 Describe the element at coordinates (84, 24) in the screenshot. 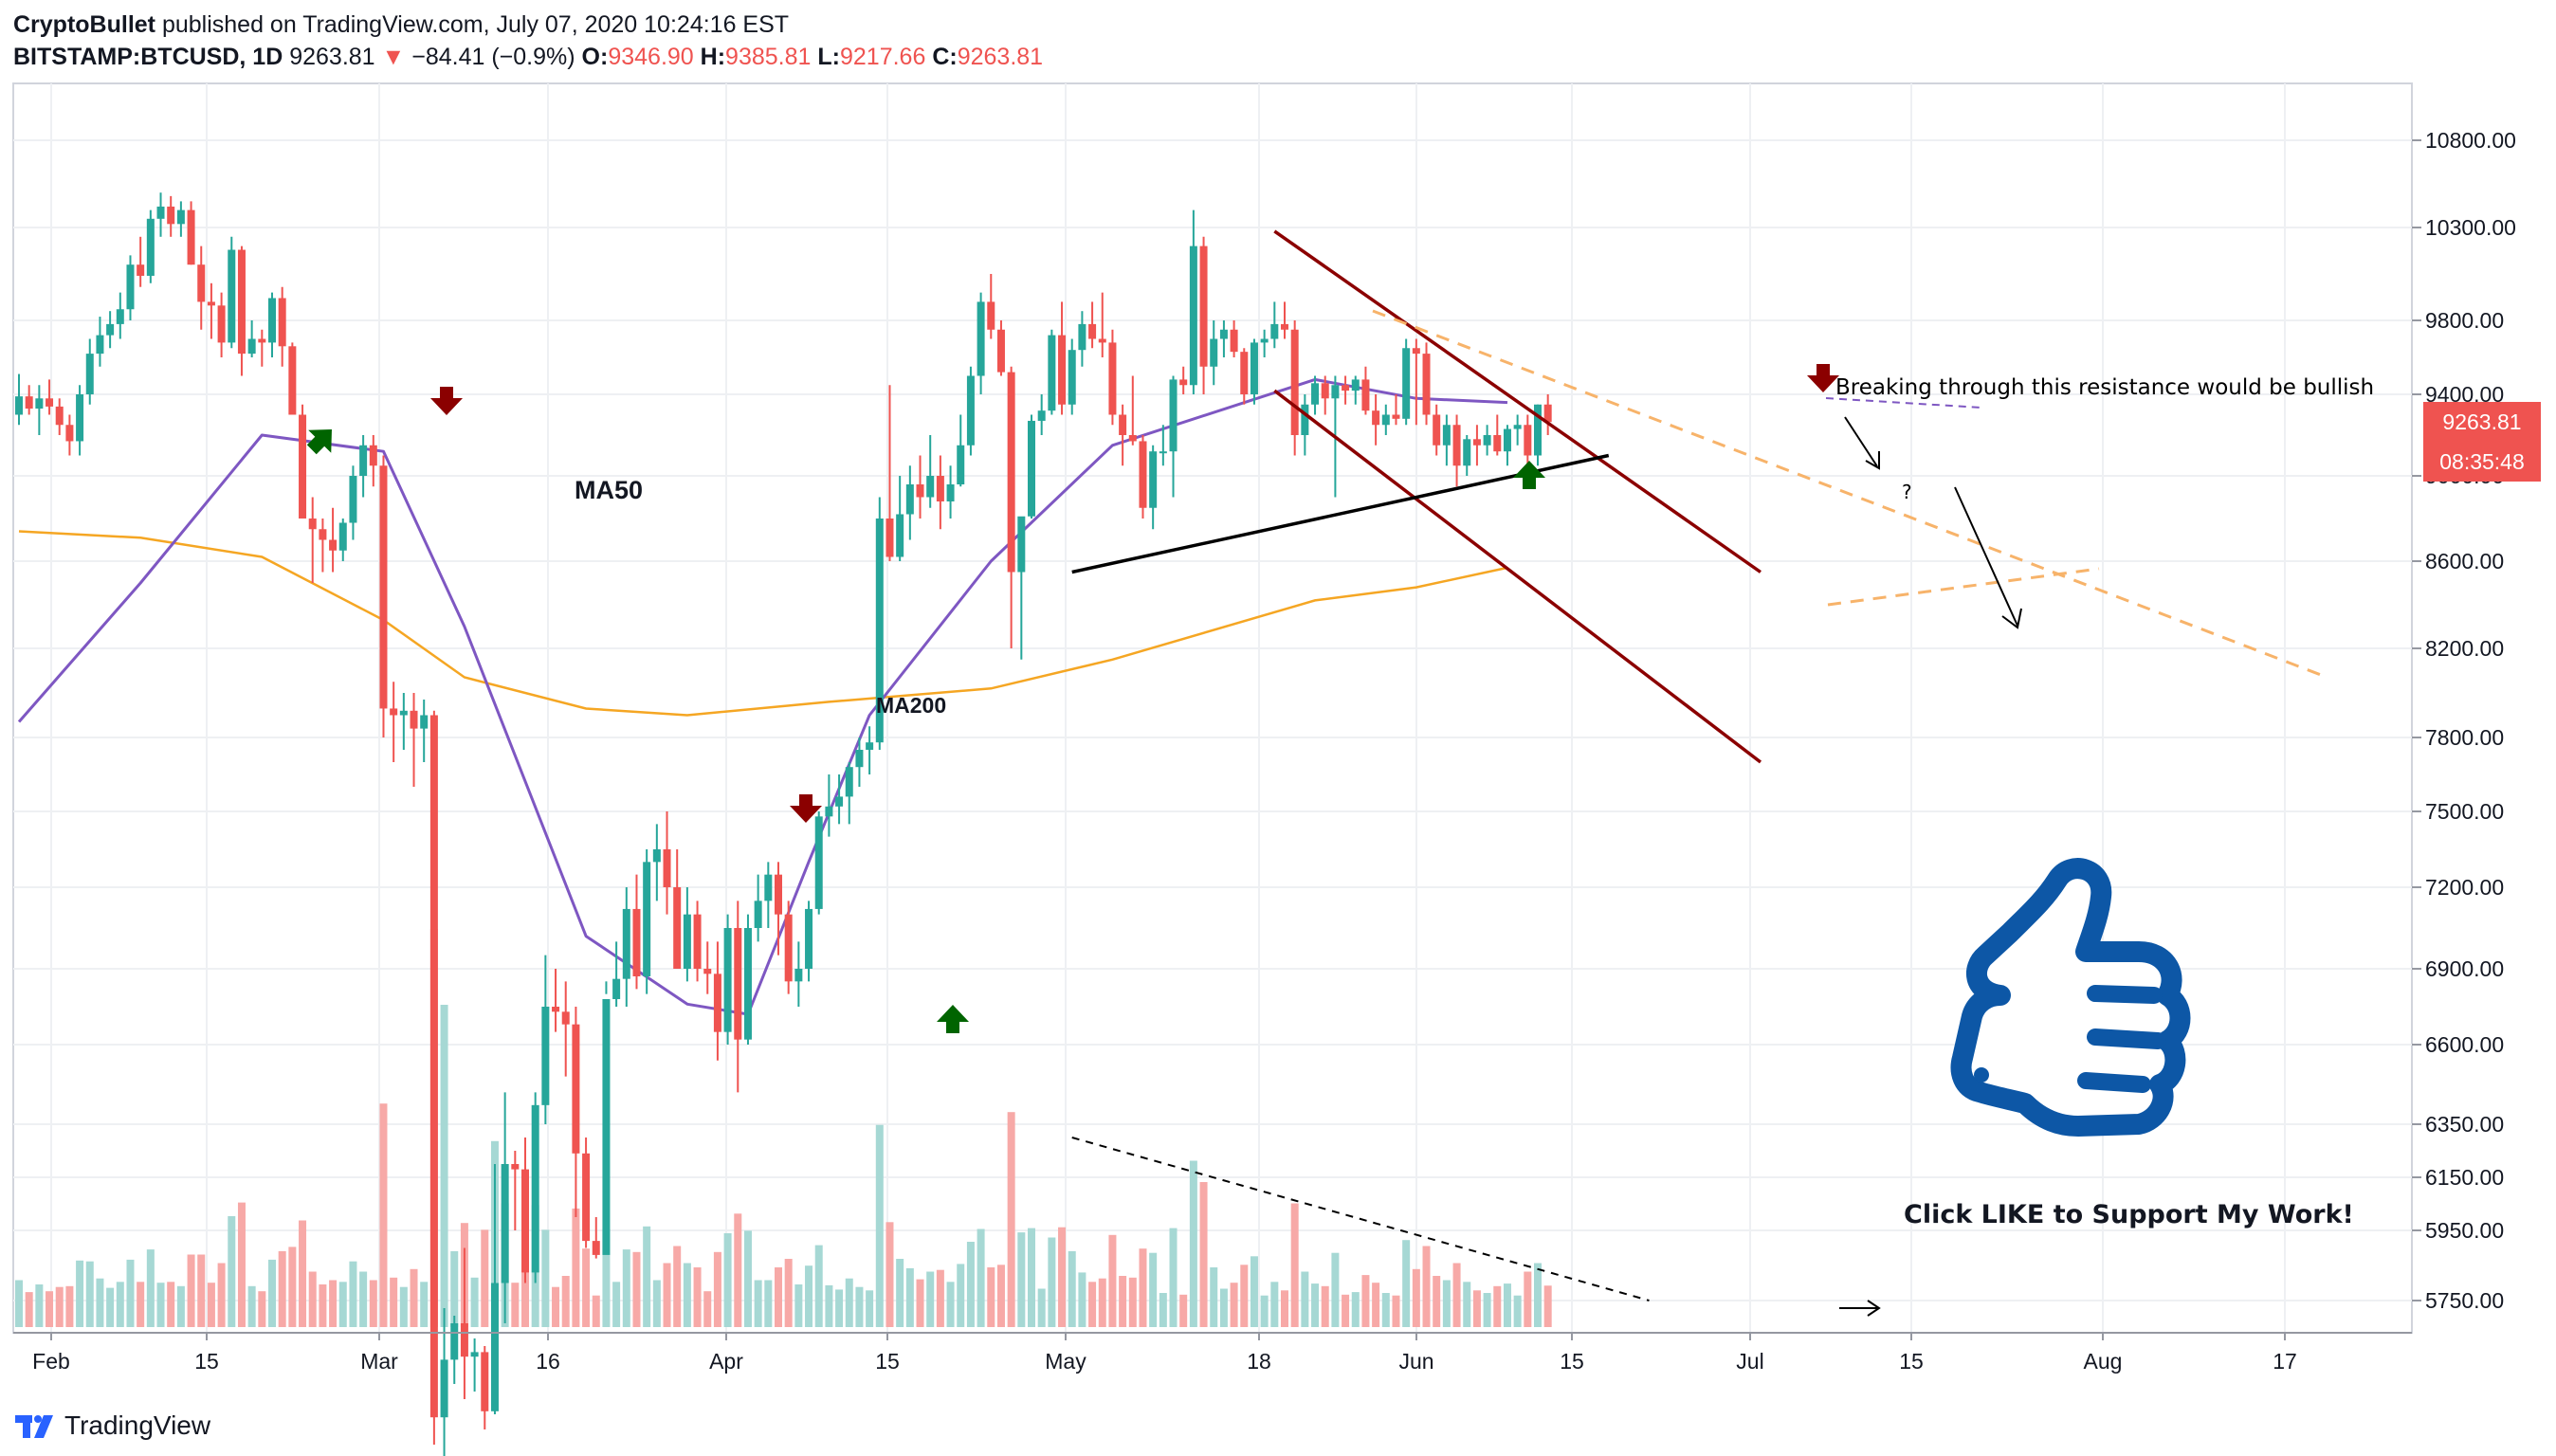

I see `author-name: CryptoBullet` at that location.